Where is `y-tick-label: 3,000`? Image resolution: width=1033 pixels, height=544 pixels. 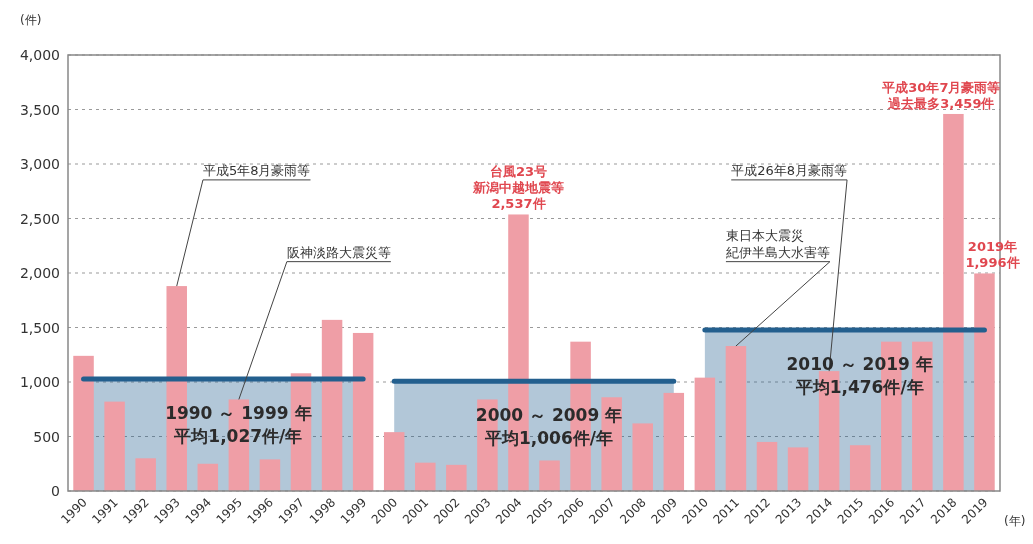
y-tick-label: 3,000 is located at coordinates (39, 164).